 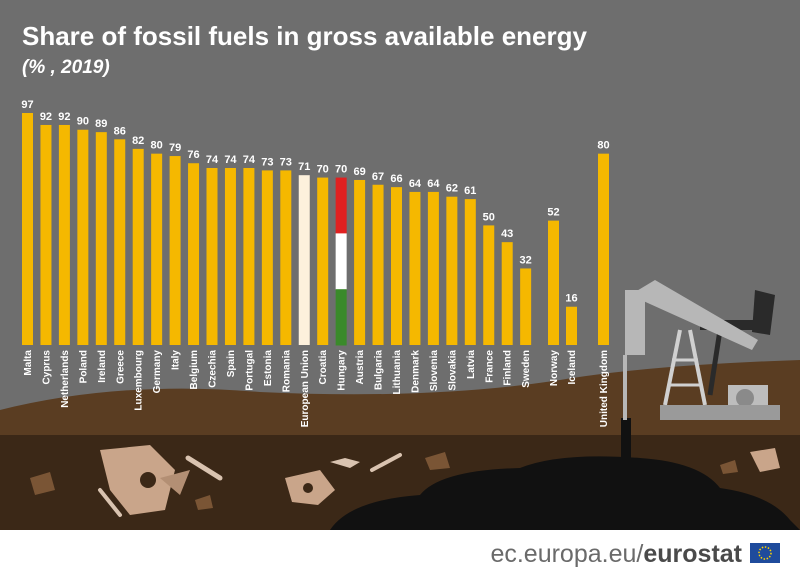 What do you see at coordinates (101, 124) in the screenshot?
I see `value-label-ireland: 89` at bounding box center [101, 124].